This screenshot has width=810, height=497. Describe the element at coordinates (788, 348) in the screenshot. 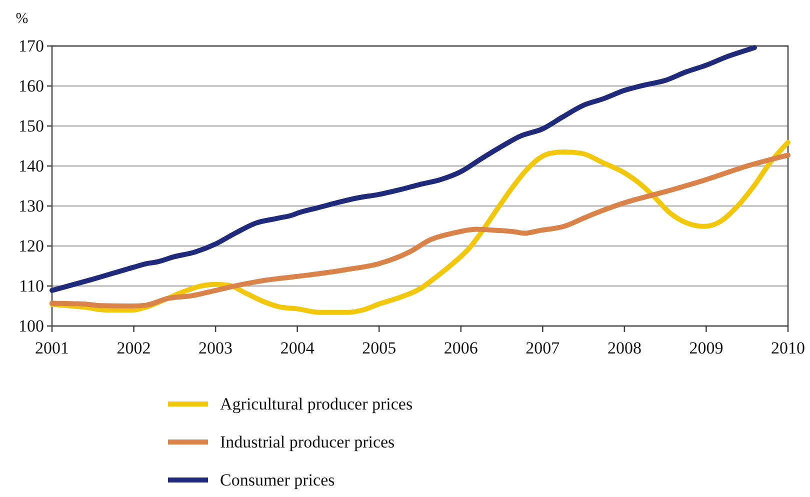

I see `x-tick-label: 2010` at that location.